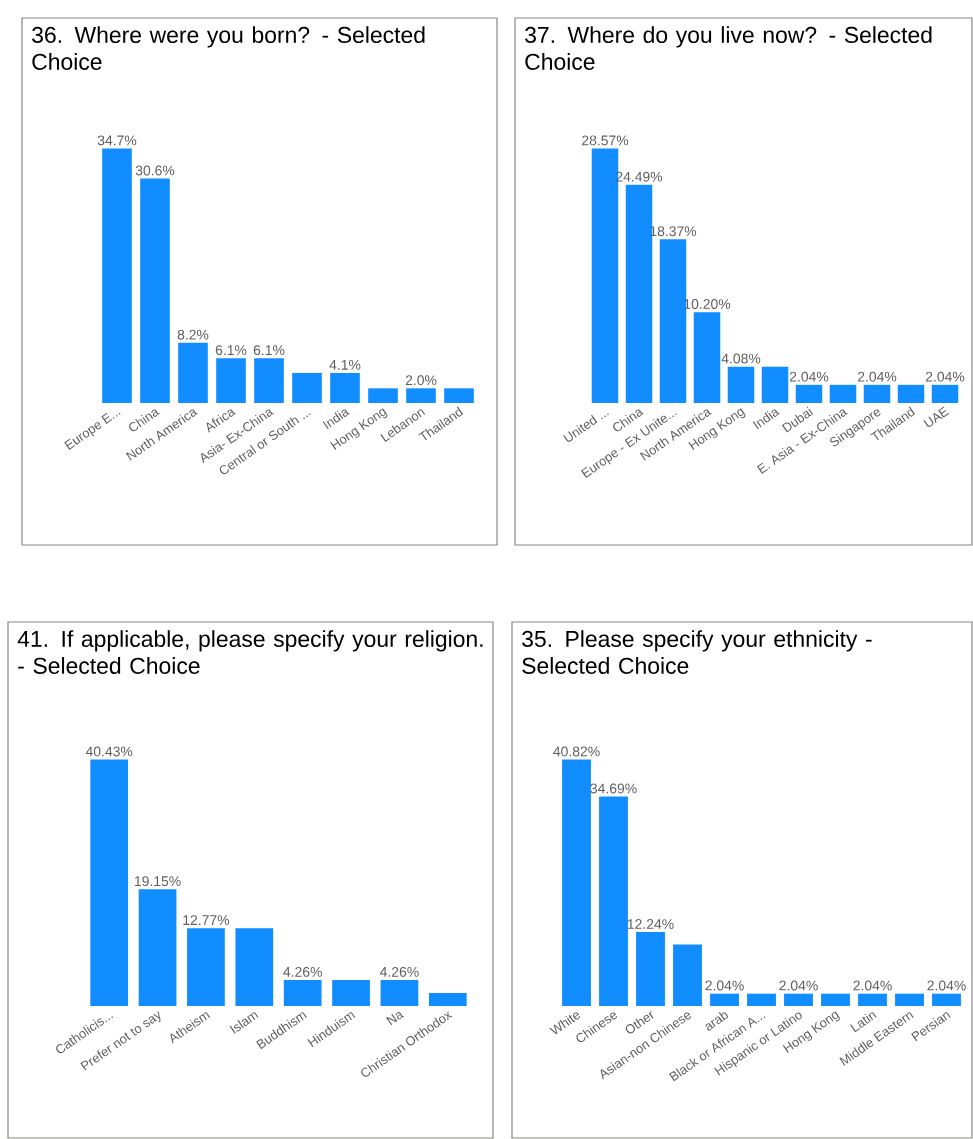 The width and height of the screenshot is (973, 1139). Describe the element at coordinates (250, 652) in the screenshot. I see `chart-title: 41. If applicable, please specify your religion. - Selected Choice` at that location.